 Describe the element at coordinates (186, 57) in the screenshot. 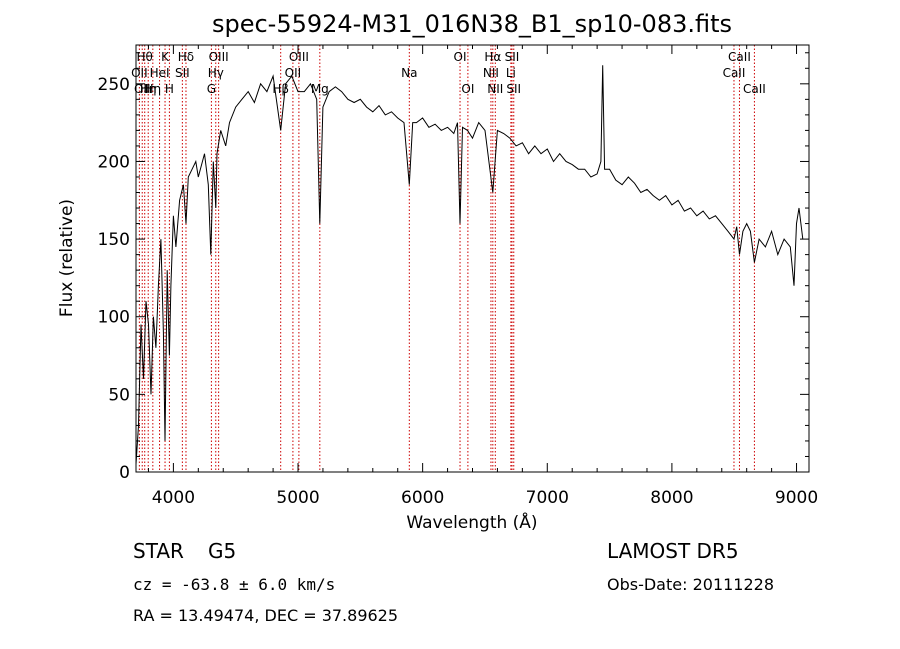

I see `emission-line-label: Hδ` at that location.